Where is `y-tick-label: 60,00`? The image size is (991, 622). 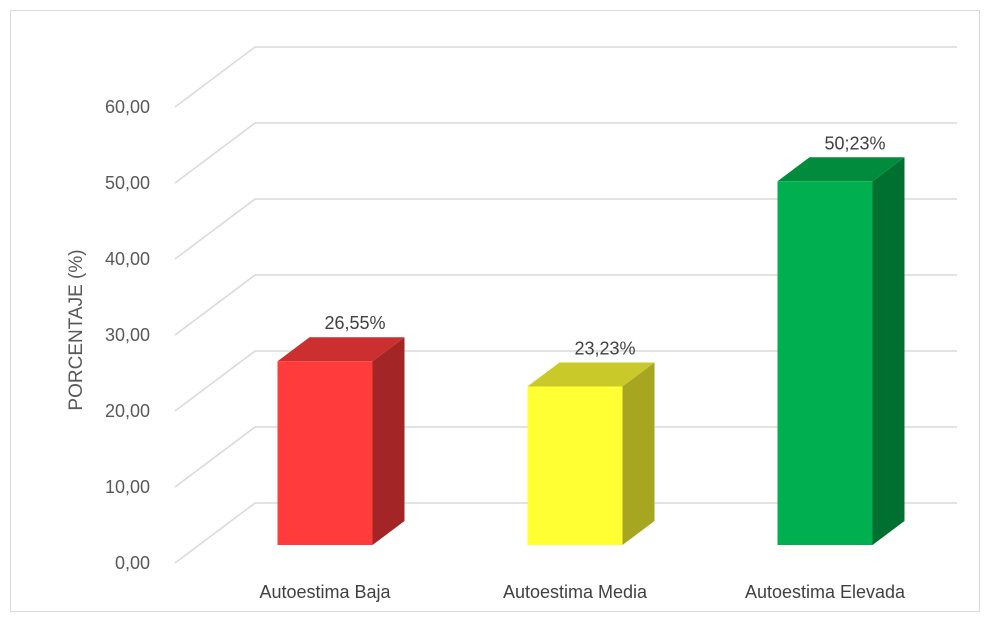 y-tick-label: 60,00 is located at coordinates (127, 107).